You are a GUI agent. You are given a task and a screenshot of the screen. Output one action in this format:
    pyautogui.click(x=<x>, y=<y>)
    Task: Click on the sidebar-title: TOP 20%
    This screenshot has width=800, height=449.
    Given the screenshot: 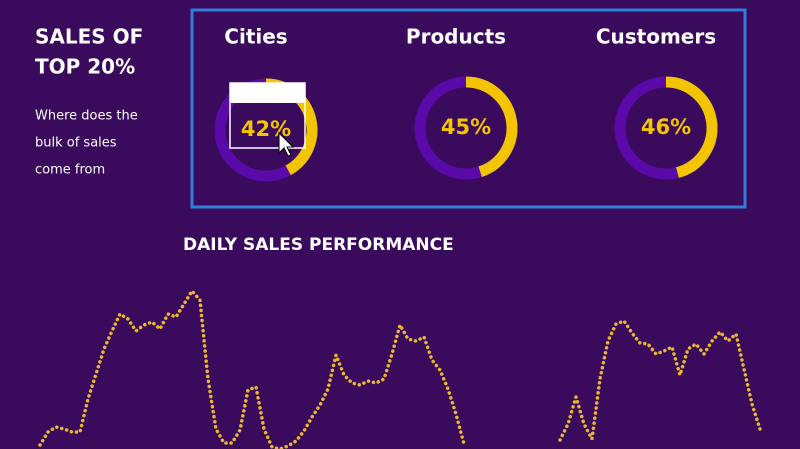 What is the action you would take?
    pyautogui.click(x=85, y=67)
    